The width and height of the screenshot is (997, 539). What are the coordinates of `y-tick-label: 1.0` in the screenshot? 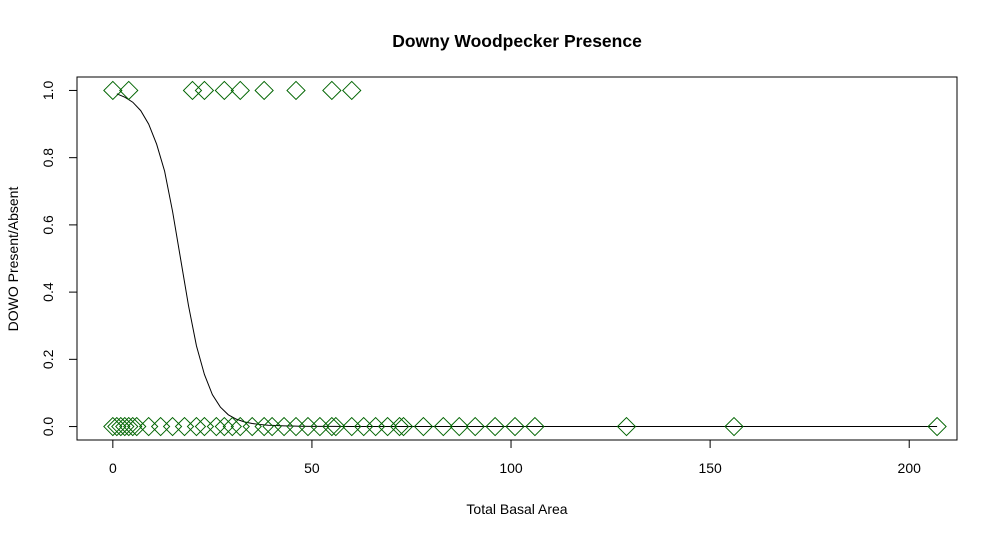 It's located at (48, 91).